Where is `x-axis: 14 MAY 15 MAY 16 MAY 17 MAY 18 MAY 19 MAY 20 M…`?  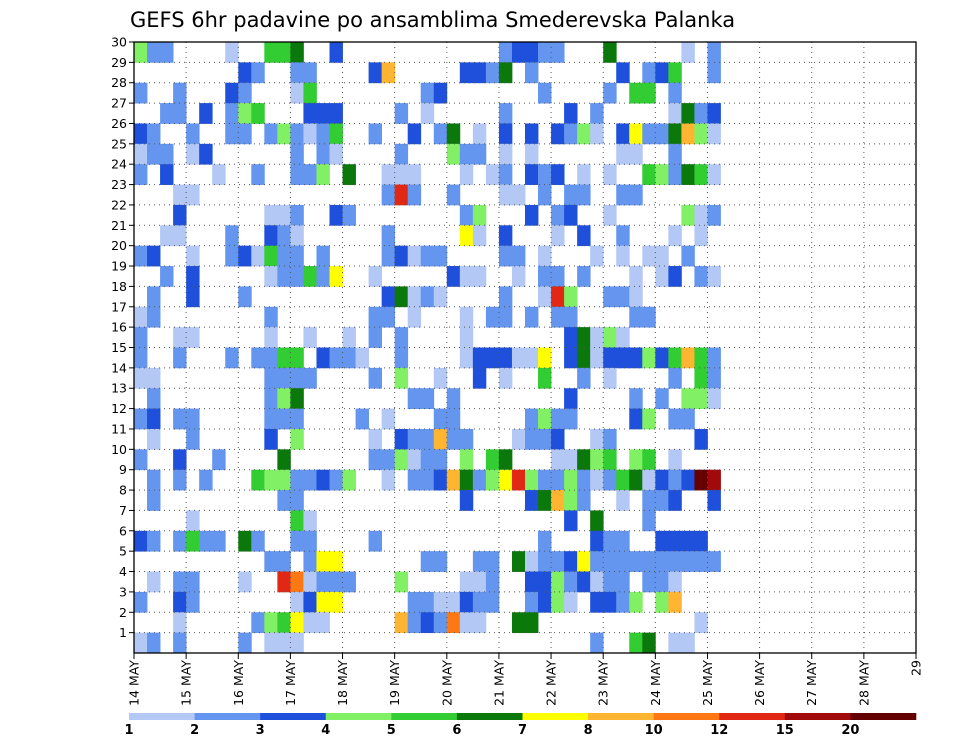
x-axis: 14 MAY 15 MAY 16 MAY 17 MAY 18 MAY 19 MAY 20 M… is located at coordinates (525, 679).